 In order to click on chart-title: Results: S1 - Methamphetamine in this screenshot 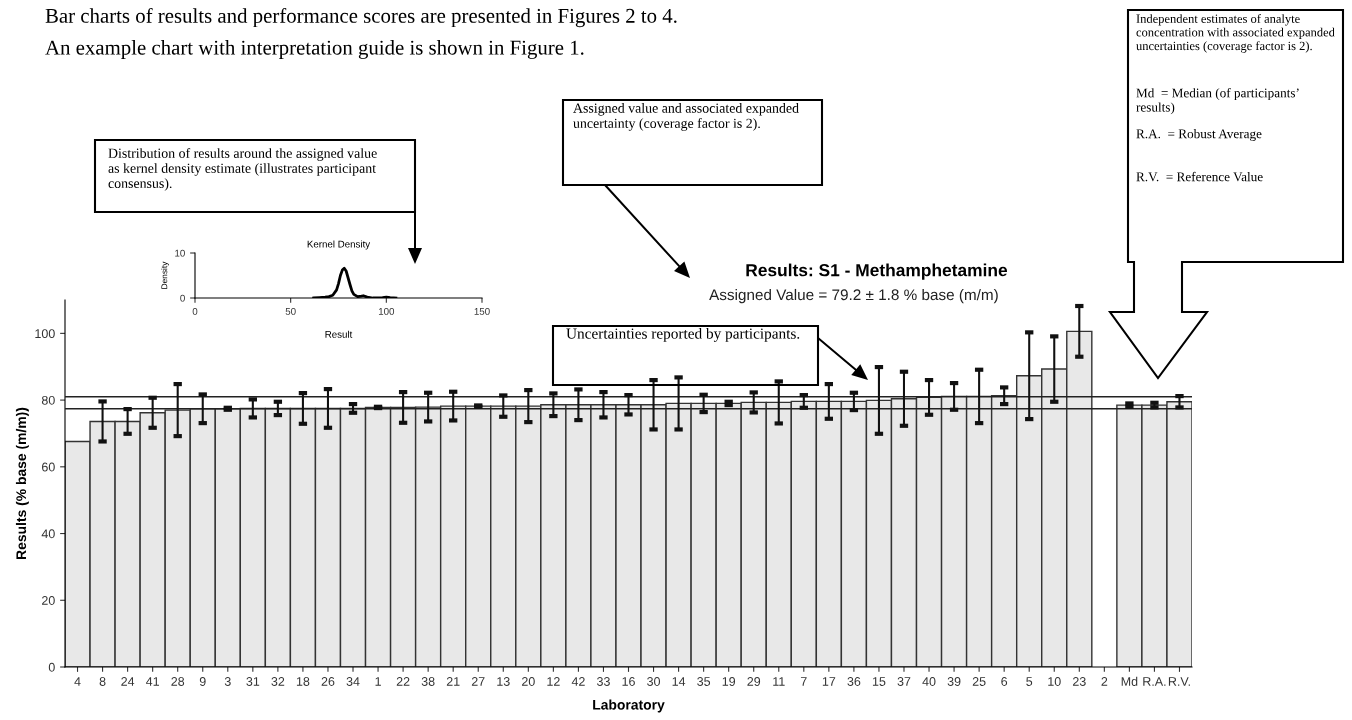, I will do `click(877, 271)`.